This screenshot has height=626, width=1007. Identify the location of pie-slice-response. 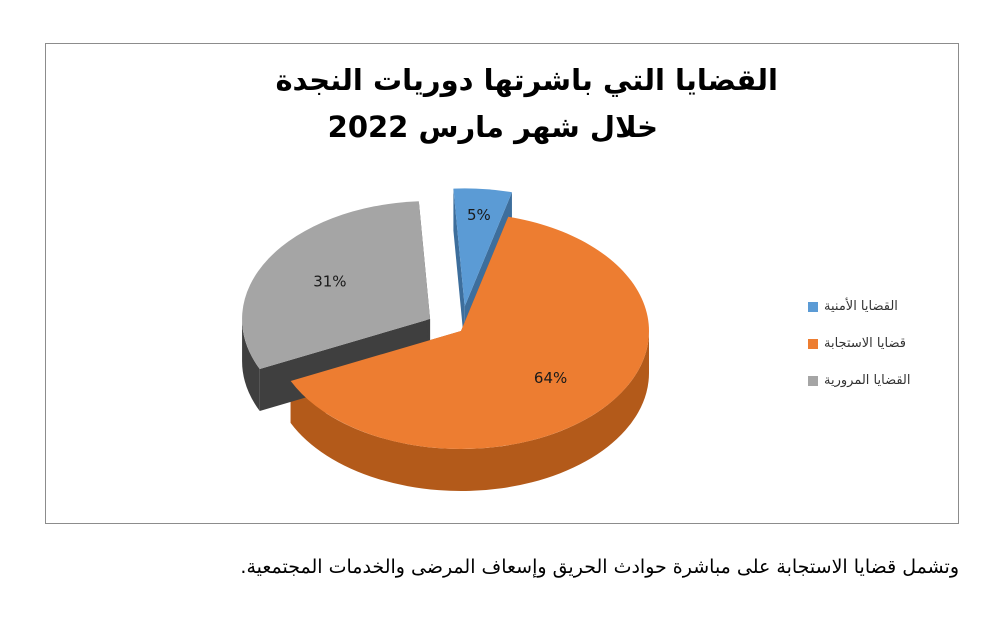
(469, 332).